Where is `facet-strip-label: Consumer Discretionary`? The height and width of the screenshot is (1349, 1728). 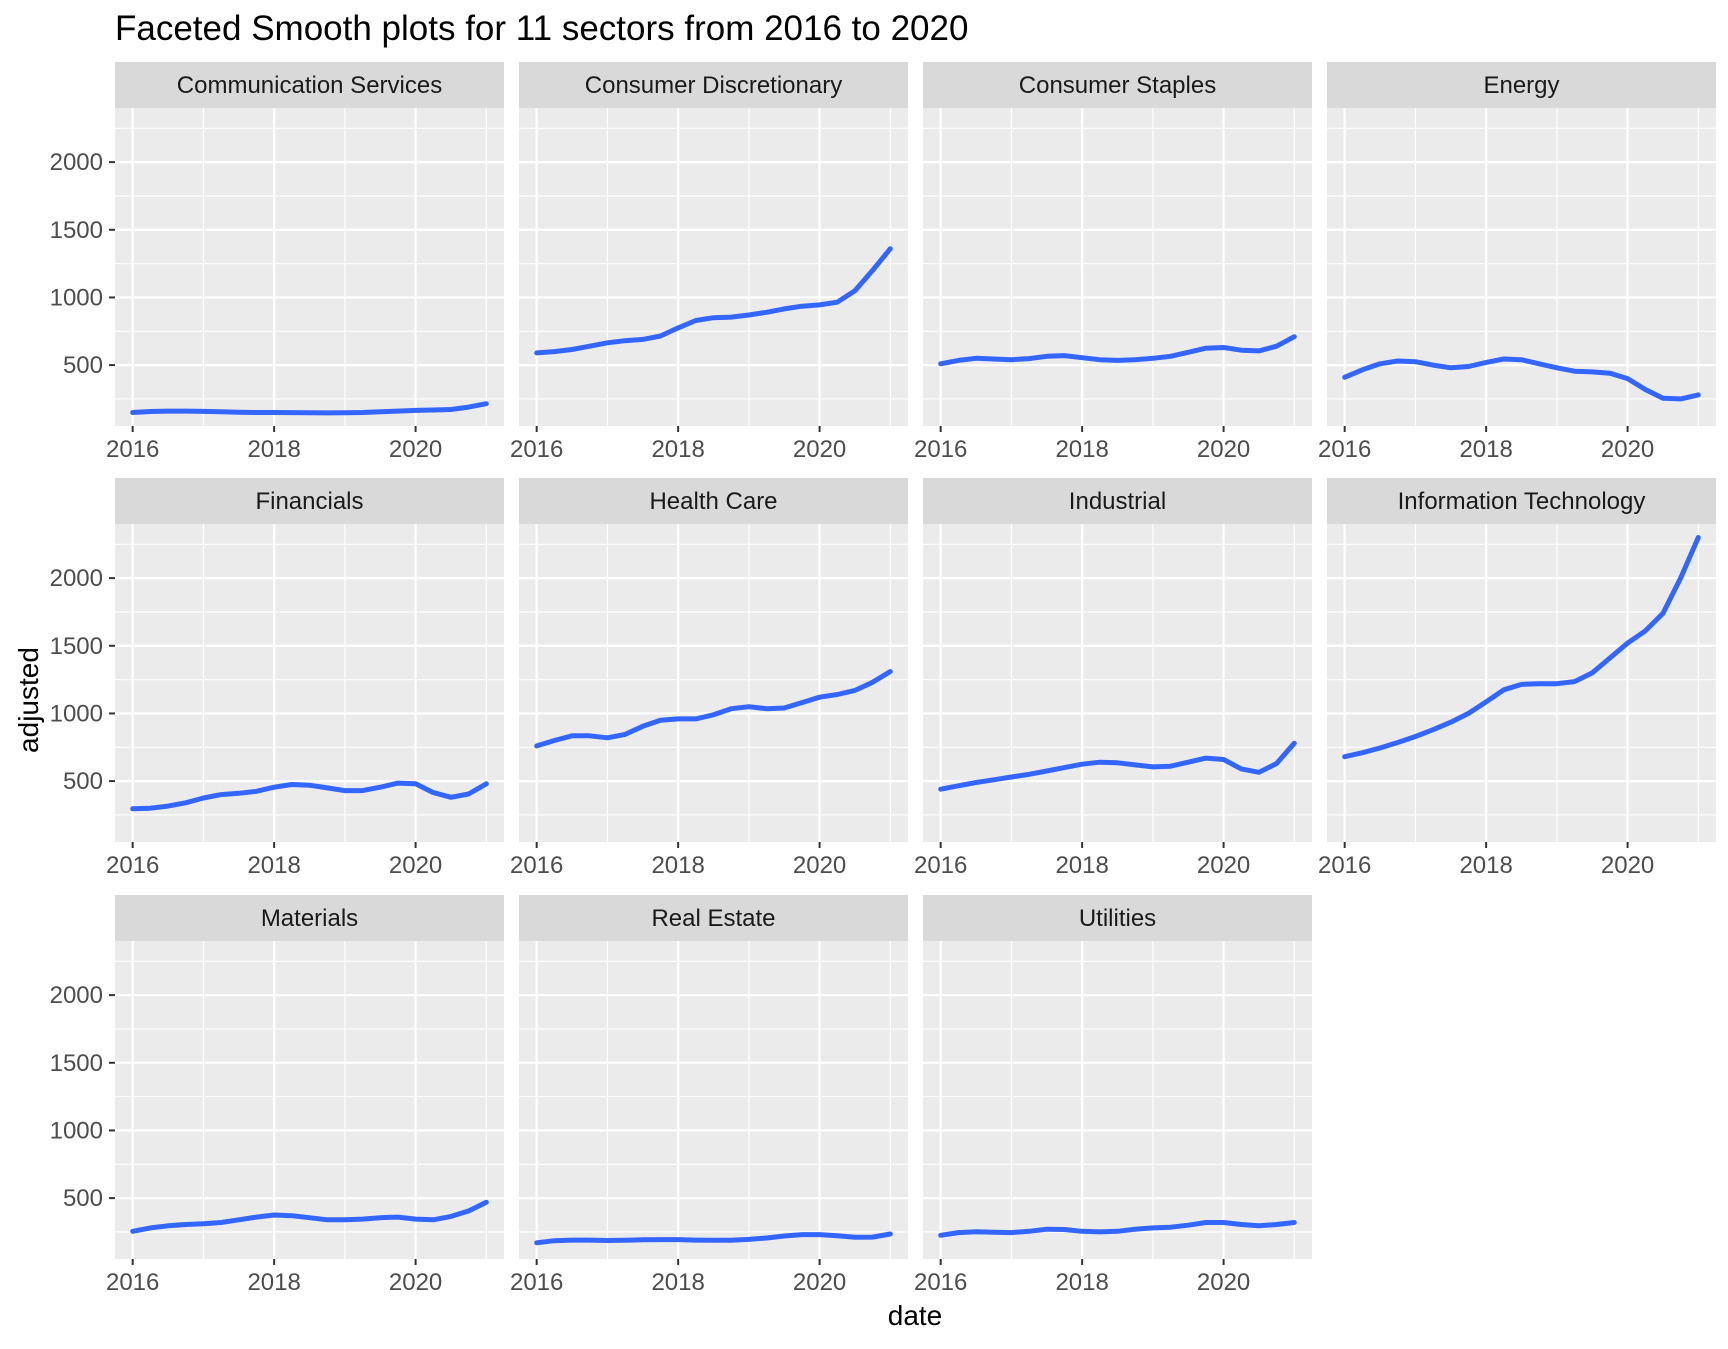
facet-strip-label: Consumer Discretionary is located at coordinates (713, 85).